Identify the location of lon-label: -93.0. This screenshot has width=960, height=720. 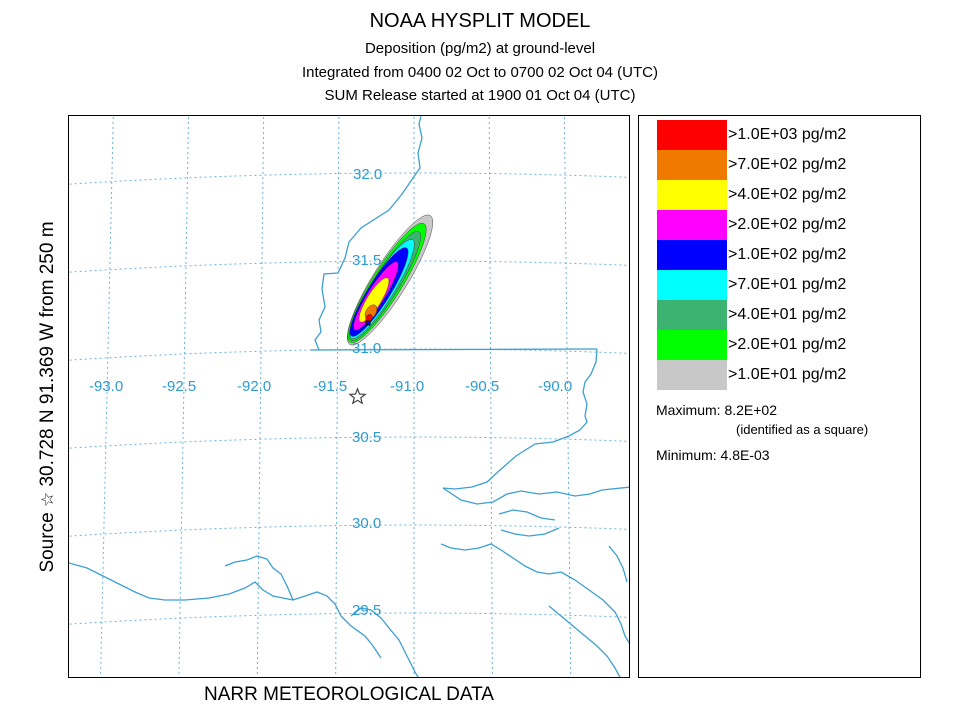
(106, 386).